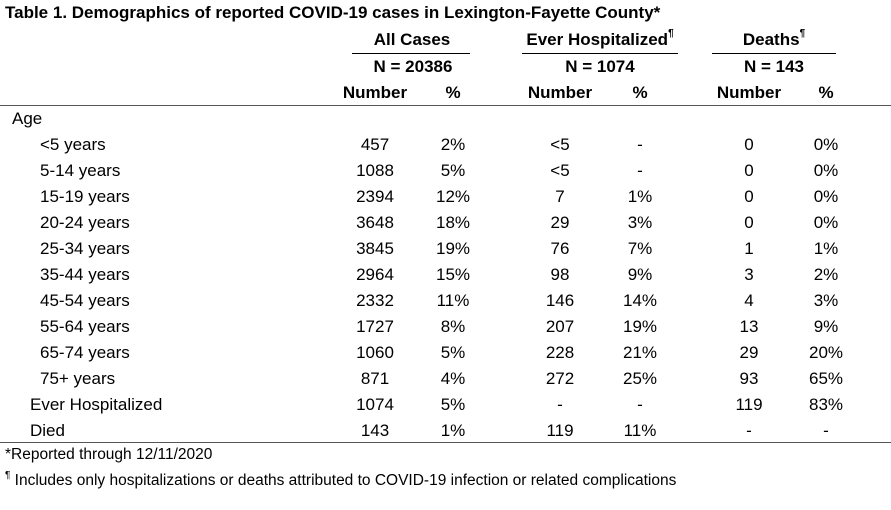 The height and width of the screenshot is (510, 891). What do you see at coordinates (413, 66) in the screenshot?
I see `group-n-all-cases: N = 20386` at bounding box center [413, 66].